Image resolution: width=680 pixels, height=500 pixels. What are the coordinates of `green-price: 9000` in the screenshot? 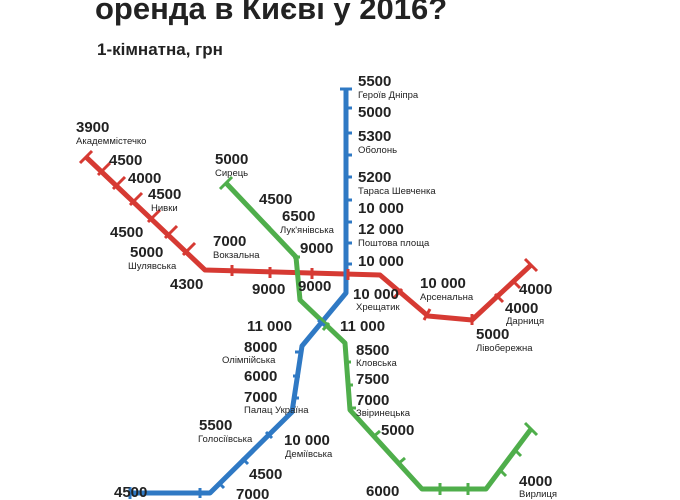 It's located at (316, 248).